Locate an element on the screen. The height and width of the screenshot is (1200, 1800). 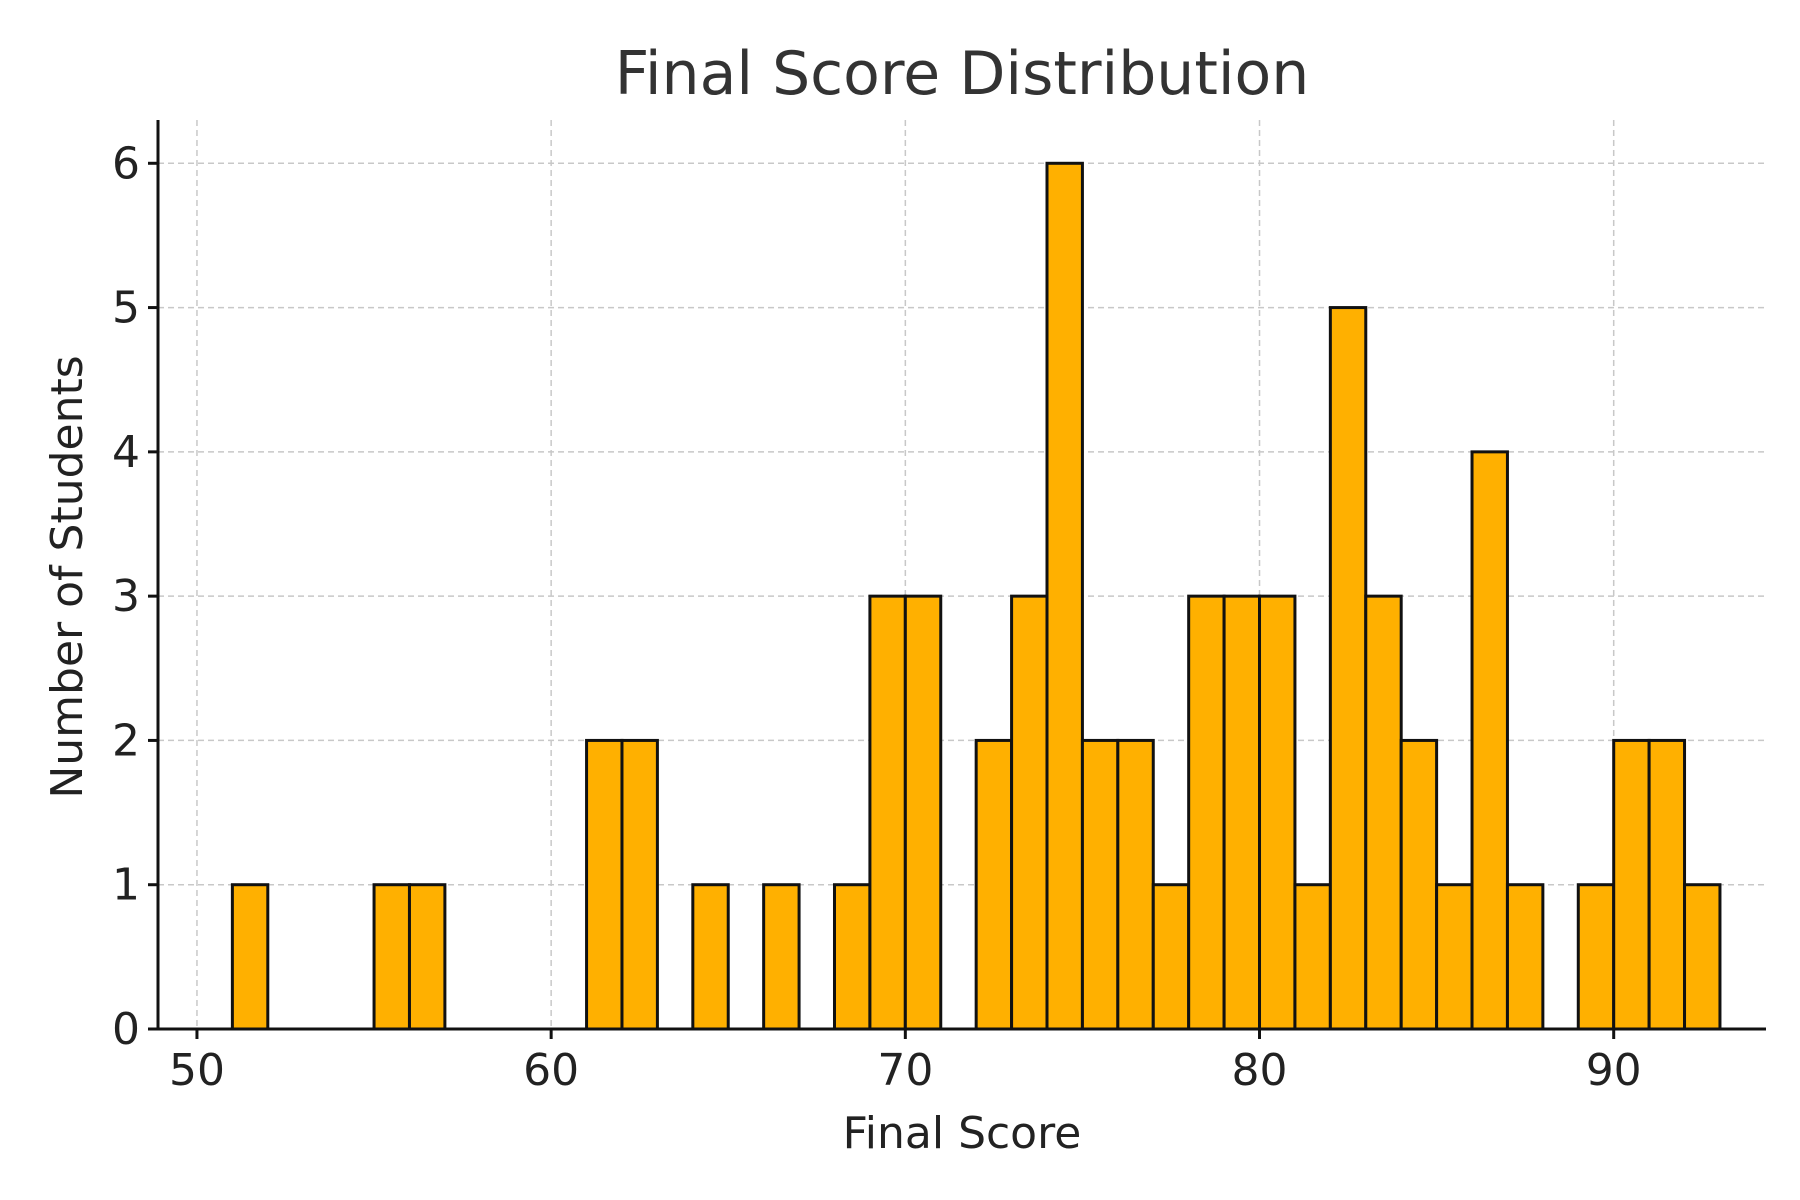
x-tick-label-80: 80 is located at coordinates (1260, 1070).